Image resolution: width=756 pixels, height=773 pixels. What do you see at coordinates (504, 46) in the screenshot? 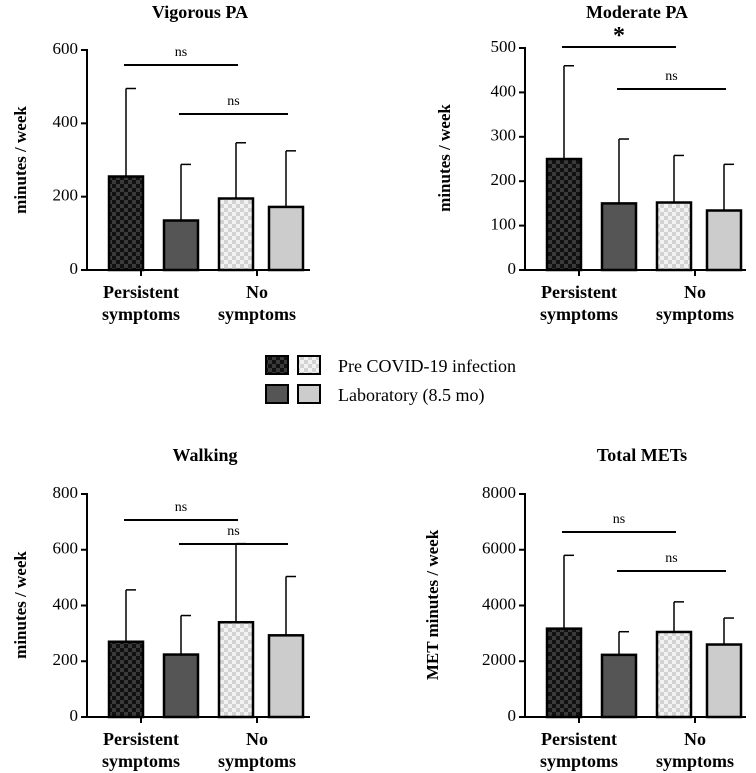
I see `y-tick-label: 500` at bounding box center [504, 46].